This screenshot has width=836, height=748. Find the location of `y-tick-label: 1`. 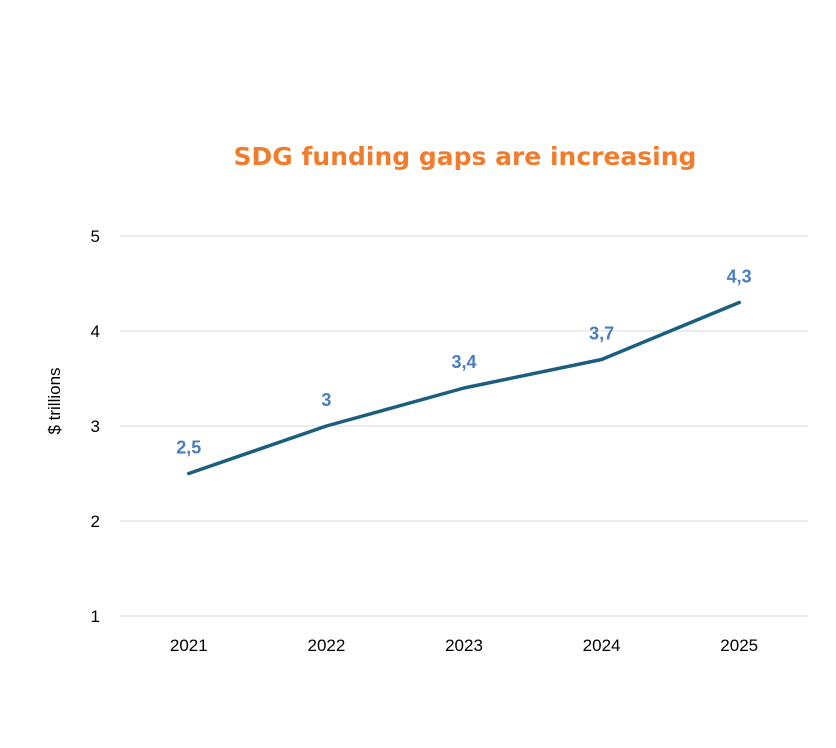

y-tick-label: 1 is located at coordinates (95, 616).